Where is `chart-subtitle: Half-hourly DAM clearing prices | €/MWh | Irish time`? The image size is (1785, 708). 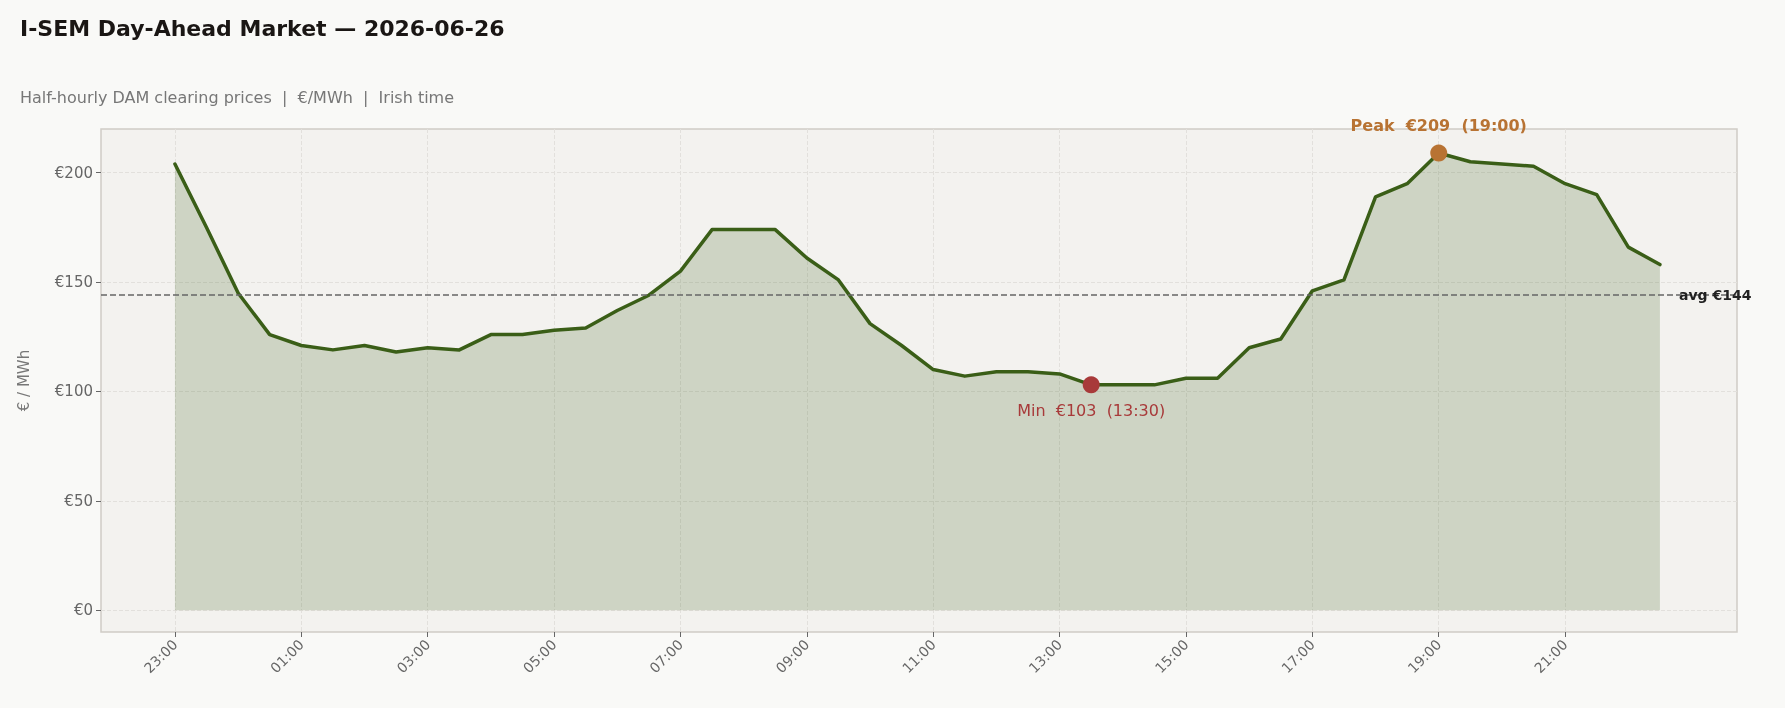 chart-subtitle: Half-hourly DAM clearing prices | €/MWh | Irish time is located at coordinates (237, 97).